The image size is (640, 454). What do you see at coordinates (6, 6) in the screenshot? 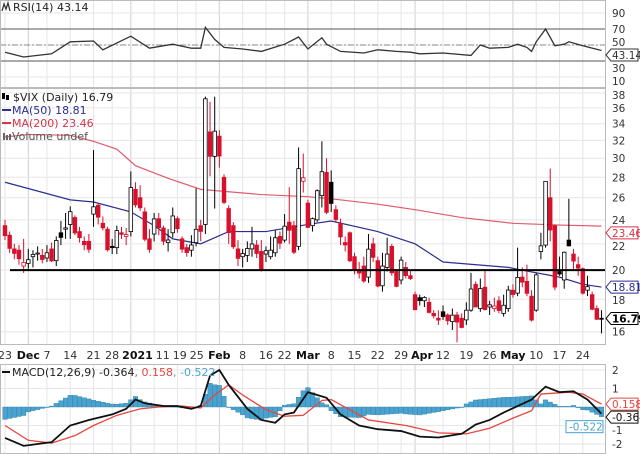
I see `rsi-indicator-icon` at bounding box center [6, 6].